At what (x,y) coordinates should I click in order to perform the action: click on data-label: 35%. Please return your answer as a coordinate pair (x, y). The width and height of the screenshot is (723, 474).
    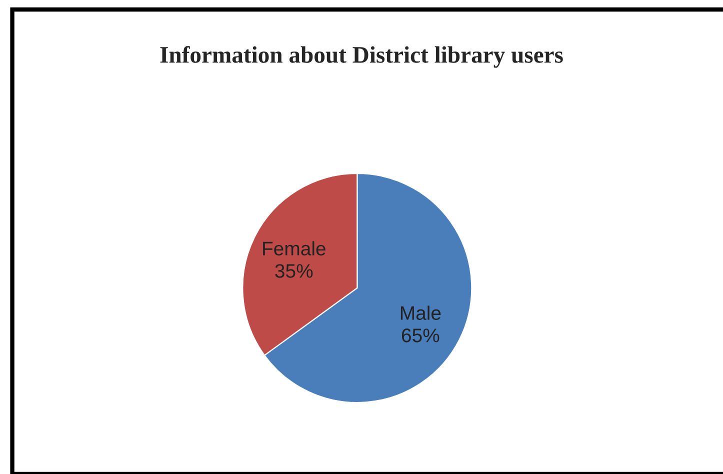
    Looking at the image, I should click on (294, 271).